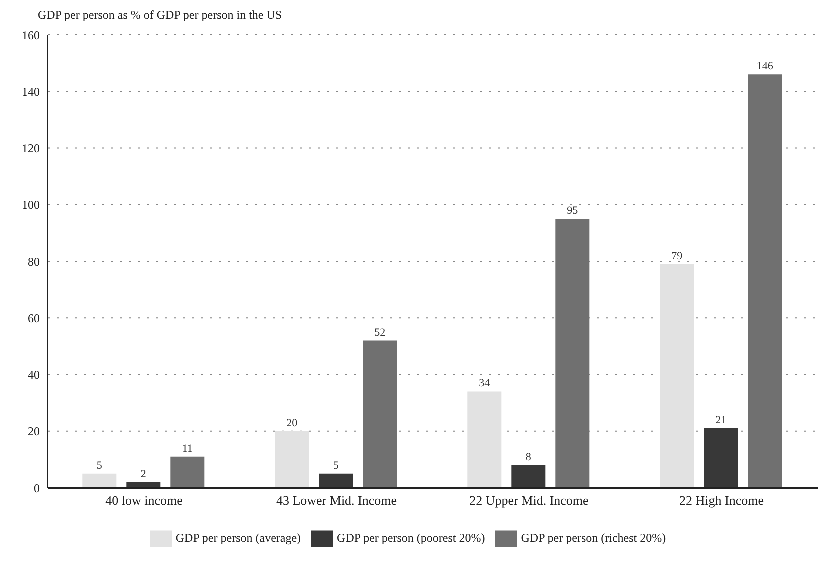 Image resolution: width=837 pixels, height=575 pixels. I want to click on x-tick-label: 43 Lower Mid. Income, so click(337, 500).